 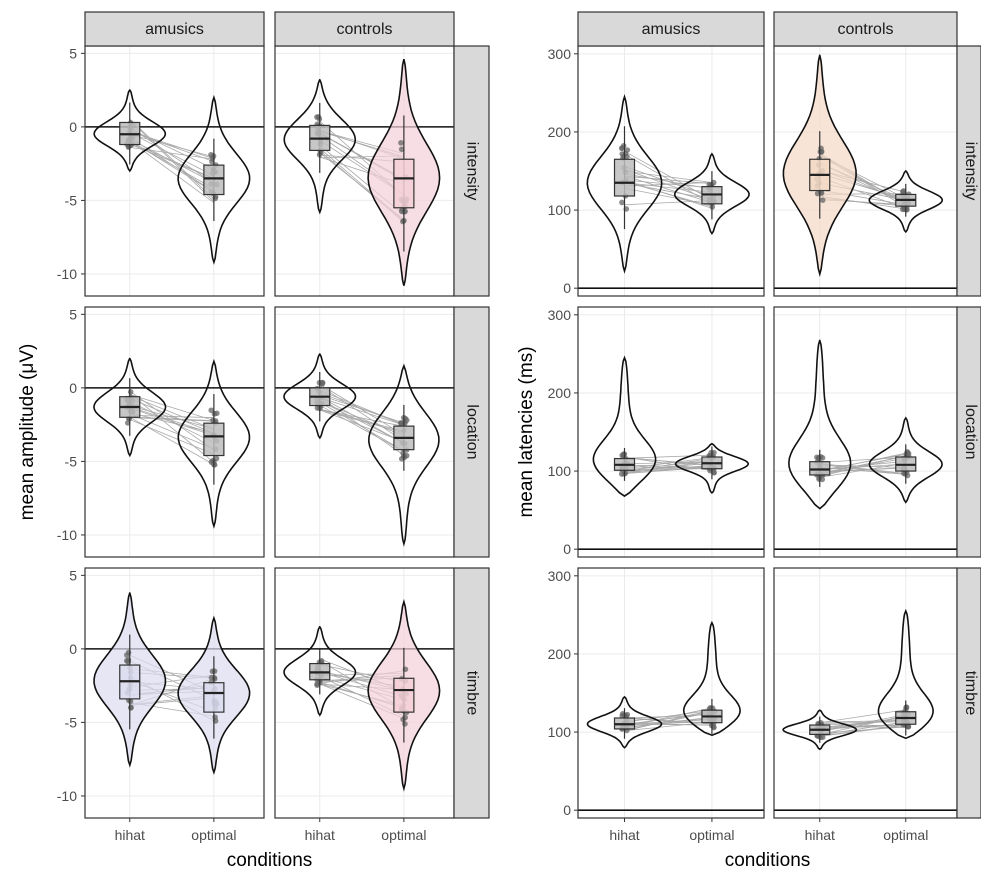 What do you see at coordinates (67, 274) in the screenshot?
I see `y-tick-label: -10` at bounding box center [67, 274].